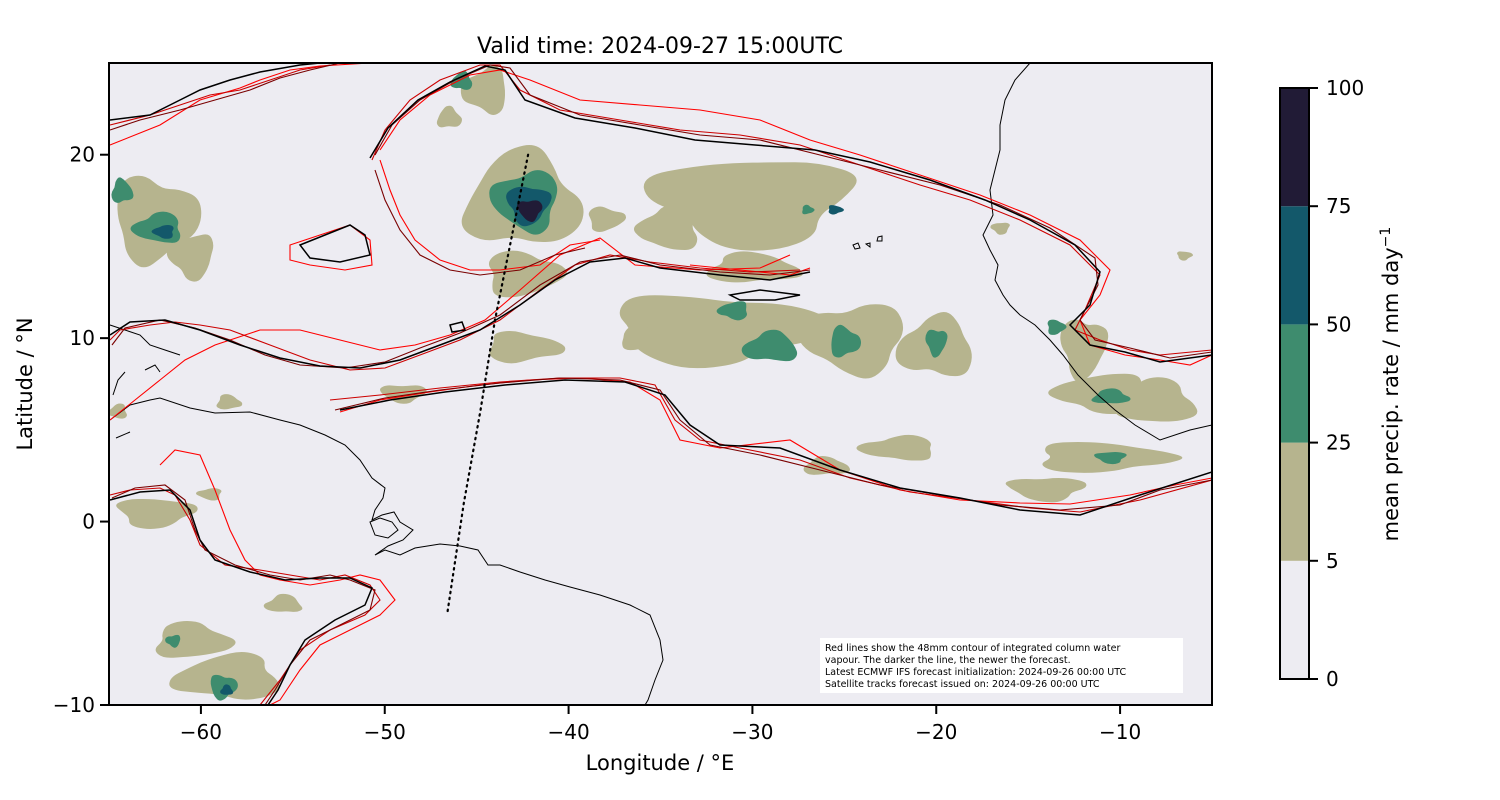 The image size is (1500, 800). I want to click on satellite-track, so click(488, 384).